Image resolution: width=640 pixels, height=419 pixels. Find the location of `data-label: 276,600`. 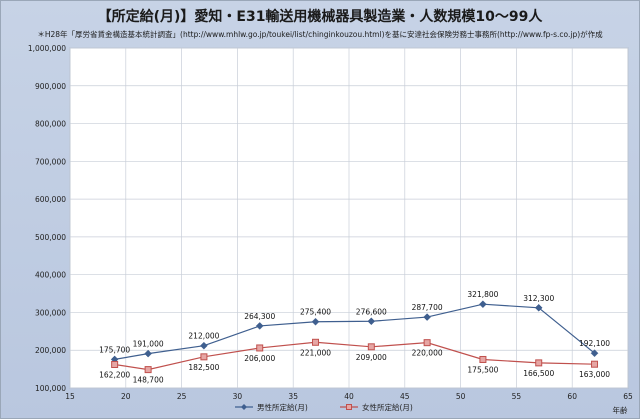

data-label: 276,600 is located at coordinates (371, 311).